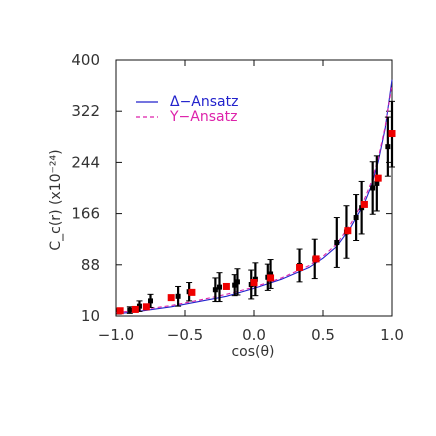 This screenshot has width=436, height=436. I want to click on x-tick-label: 0.5, so click(323, 335).